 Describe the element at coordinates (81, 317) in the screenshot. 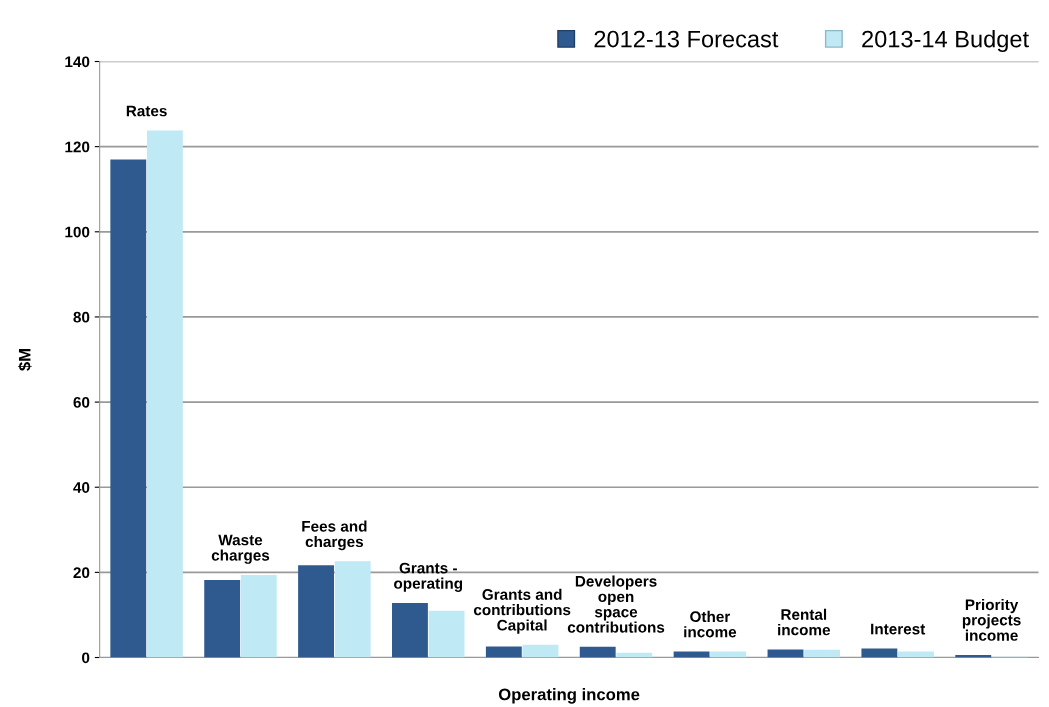

I see `y-tick-label: 80` at that location.